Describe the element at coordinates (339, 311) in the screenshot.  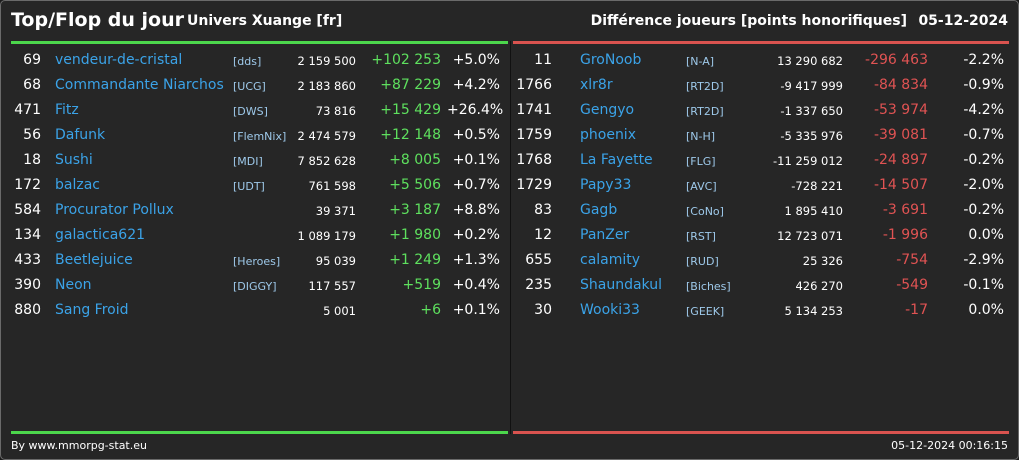
I see `player-score: 5 001` at that location.